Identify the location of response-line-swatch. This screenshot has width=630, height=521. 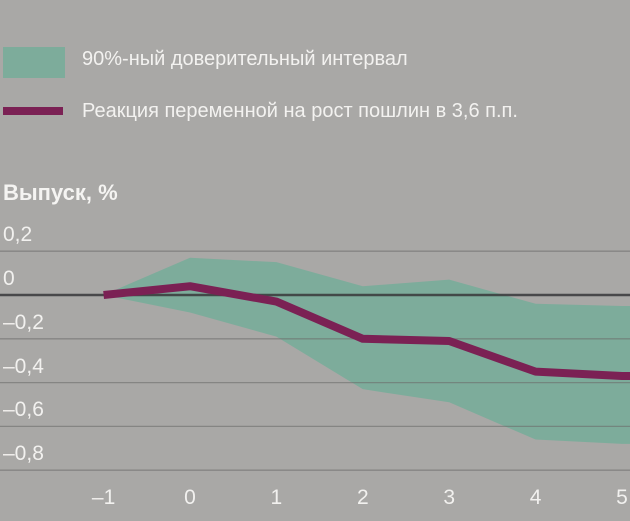
(33, 111).